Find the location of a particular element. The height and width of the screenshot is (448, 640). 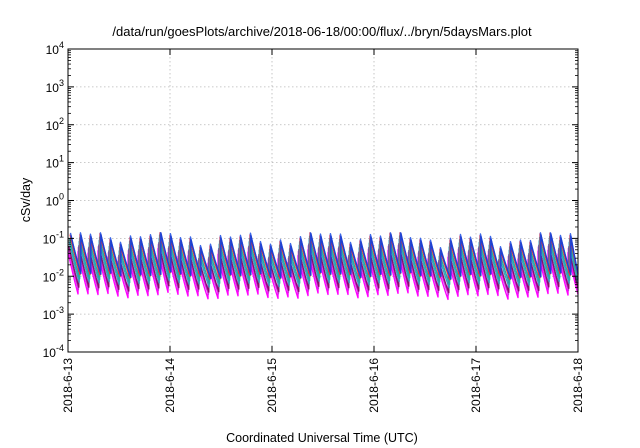

y-tick-label: 10⁻¹ is located at coordinates (53, 237).